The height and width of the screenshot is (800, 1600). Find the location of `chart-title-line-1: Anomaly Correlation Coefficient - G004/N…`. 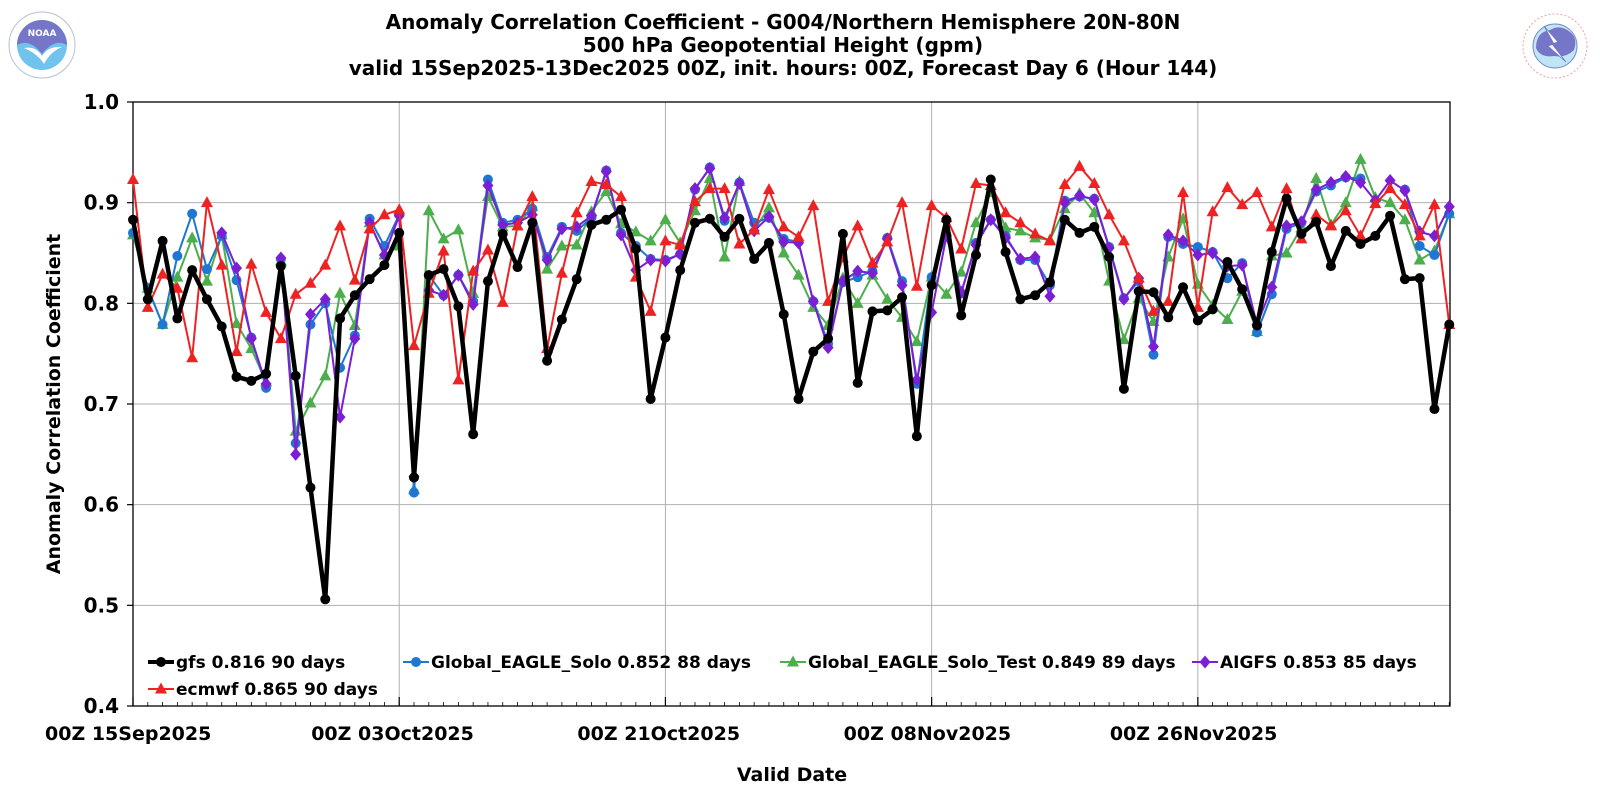

chart-title-line-1: Anomaly Correlation Coefficient - G004/N… is located at coordinates (783, 22).